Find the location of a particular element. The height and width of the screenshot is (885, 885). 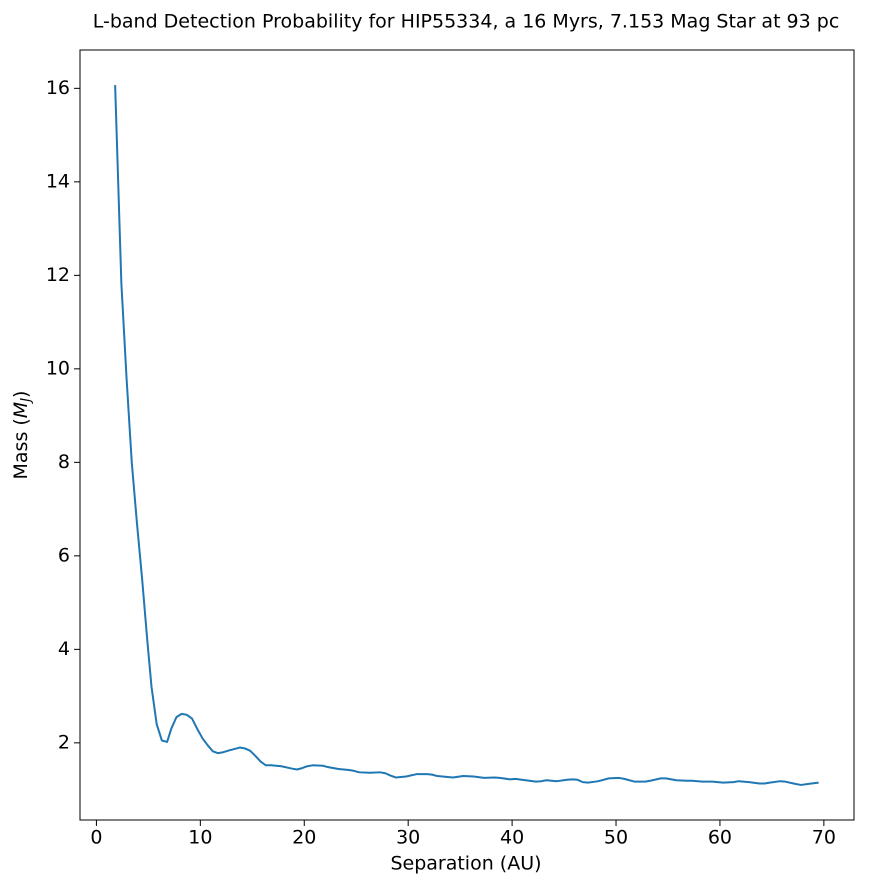

y-tick-label: 16 is located at coordinates (58, 88).